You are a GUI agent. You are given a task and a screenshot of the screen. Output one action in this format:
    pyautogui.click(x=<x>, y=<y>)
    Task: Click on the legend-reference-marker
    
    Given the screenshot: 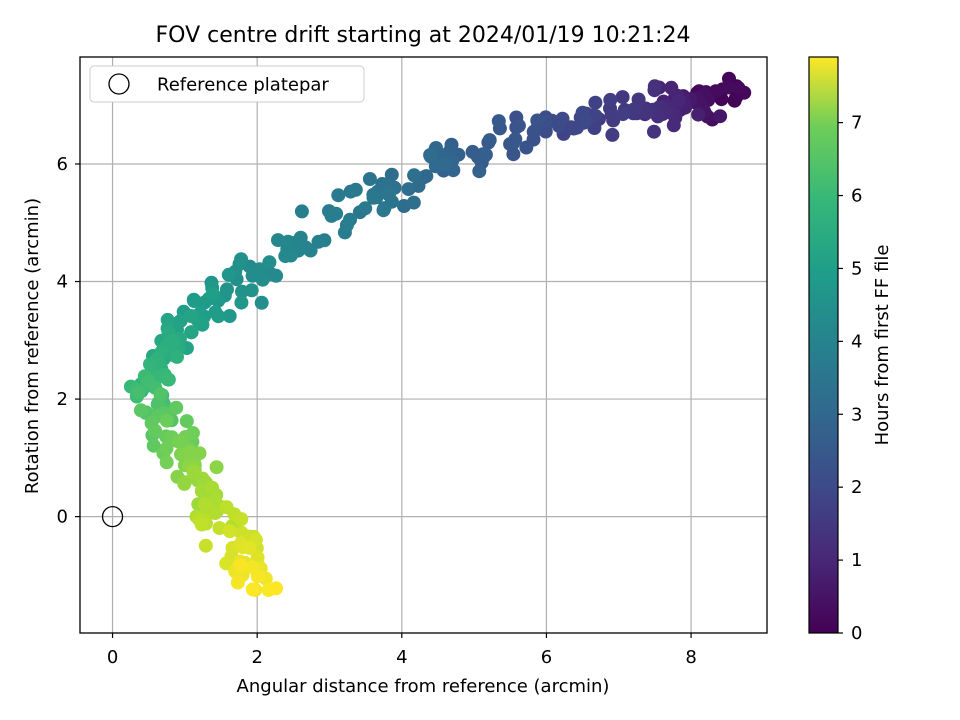 What is the action you would take?
    pyautogui.click(x=119, y=84)
    